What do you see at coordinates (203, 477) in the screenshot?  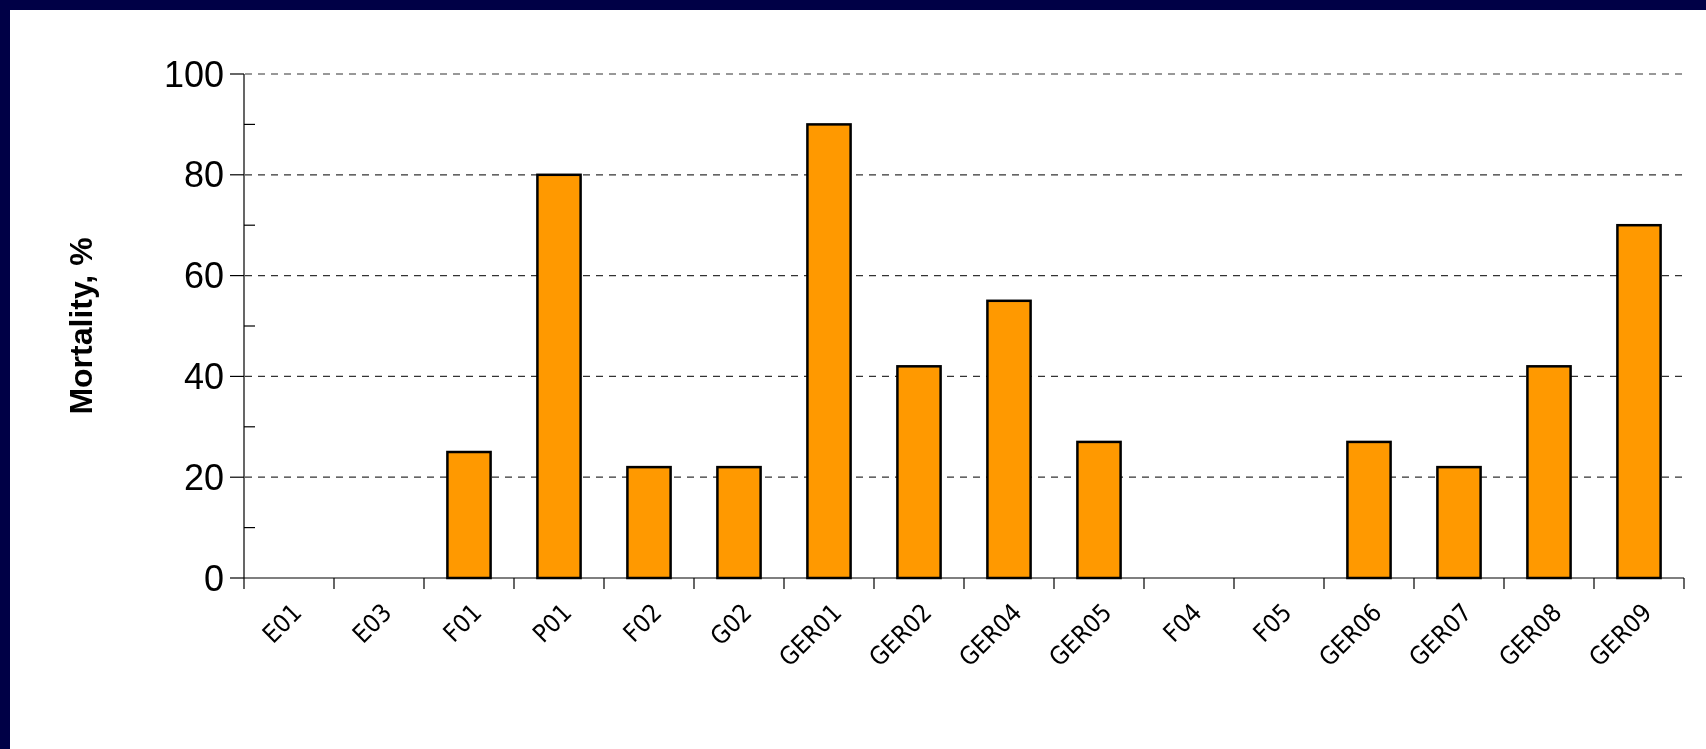 I see `y-tick-label: 20` at bounding box center [203, 477].